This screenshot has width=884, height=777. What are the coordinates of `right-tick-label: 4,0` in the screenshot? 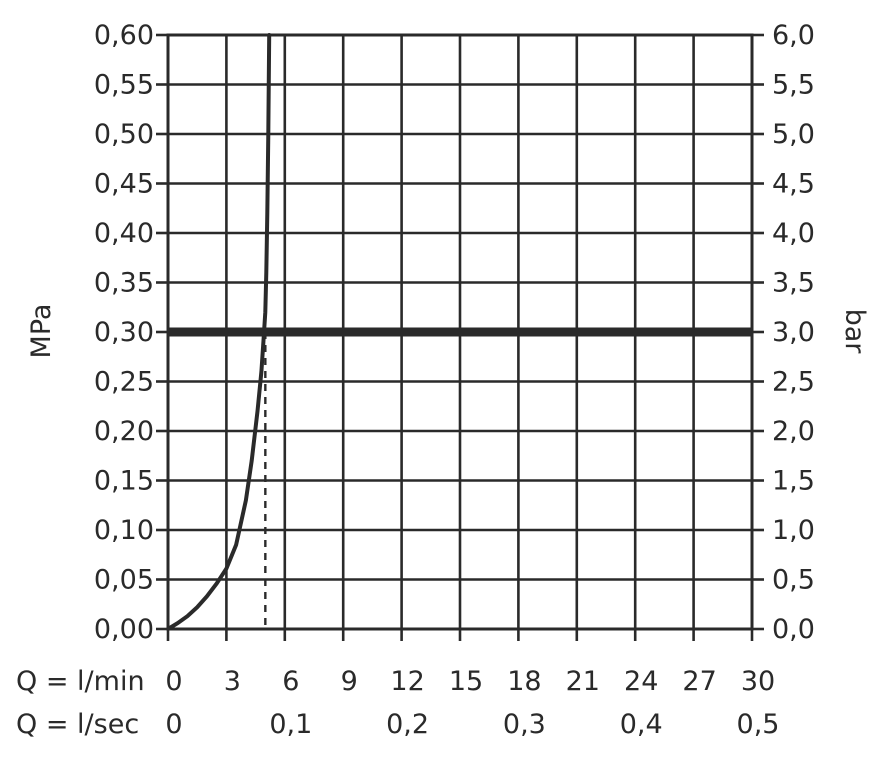 It's located at (793, 233).